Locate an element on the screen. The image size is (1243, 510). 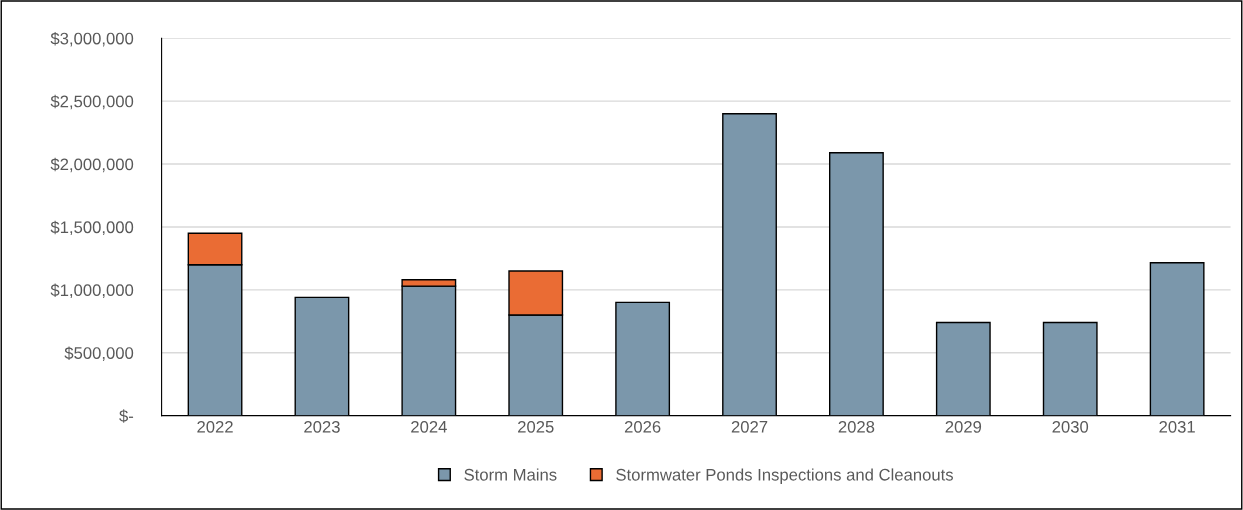
x-tick-label: 2031 is located at coordinates (1177, 426).